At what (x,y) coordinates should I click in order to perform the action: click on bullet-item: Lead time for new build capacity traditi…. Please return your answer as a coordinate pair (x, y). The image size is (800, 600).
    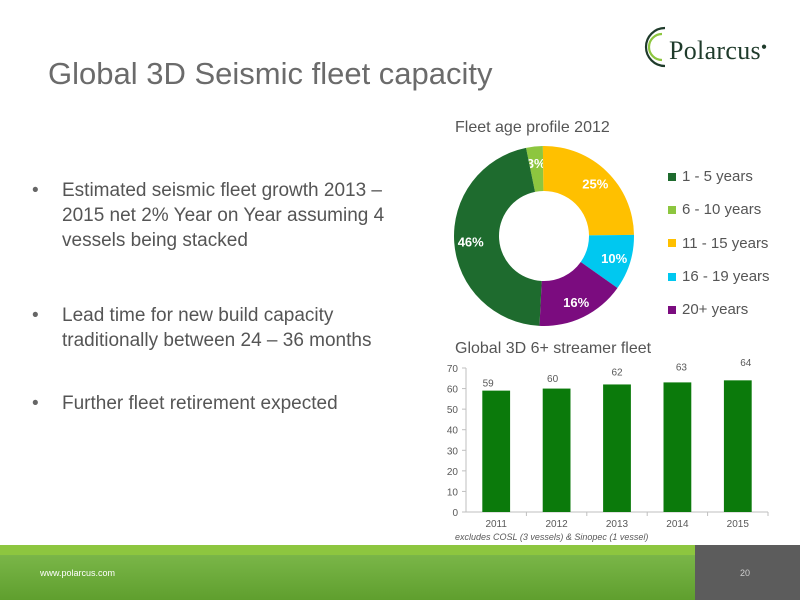
    Looking at the image, I should click on (217, 328).